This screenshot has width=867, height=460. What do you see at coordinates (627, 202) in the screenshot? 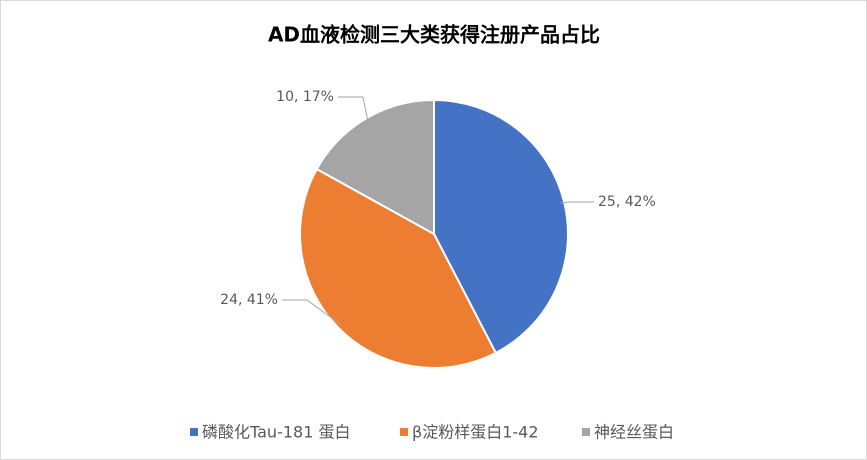
I see `data-label: 25, 42%` at bounding box center [627, 202].